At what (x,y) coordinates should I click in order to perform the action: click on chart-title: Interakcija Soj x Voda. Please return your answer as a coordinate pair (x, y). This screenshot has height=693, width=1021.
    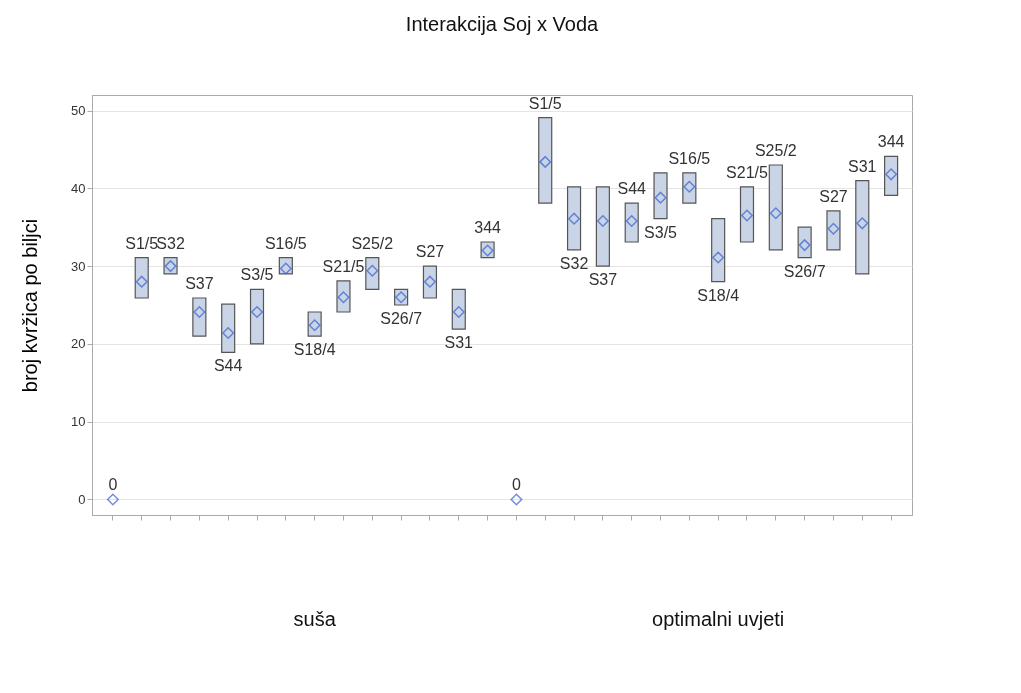
    Looking at the image, I should click on (502, 24).